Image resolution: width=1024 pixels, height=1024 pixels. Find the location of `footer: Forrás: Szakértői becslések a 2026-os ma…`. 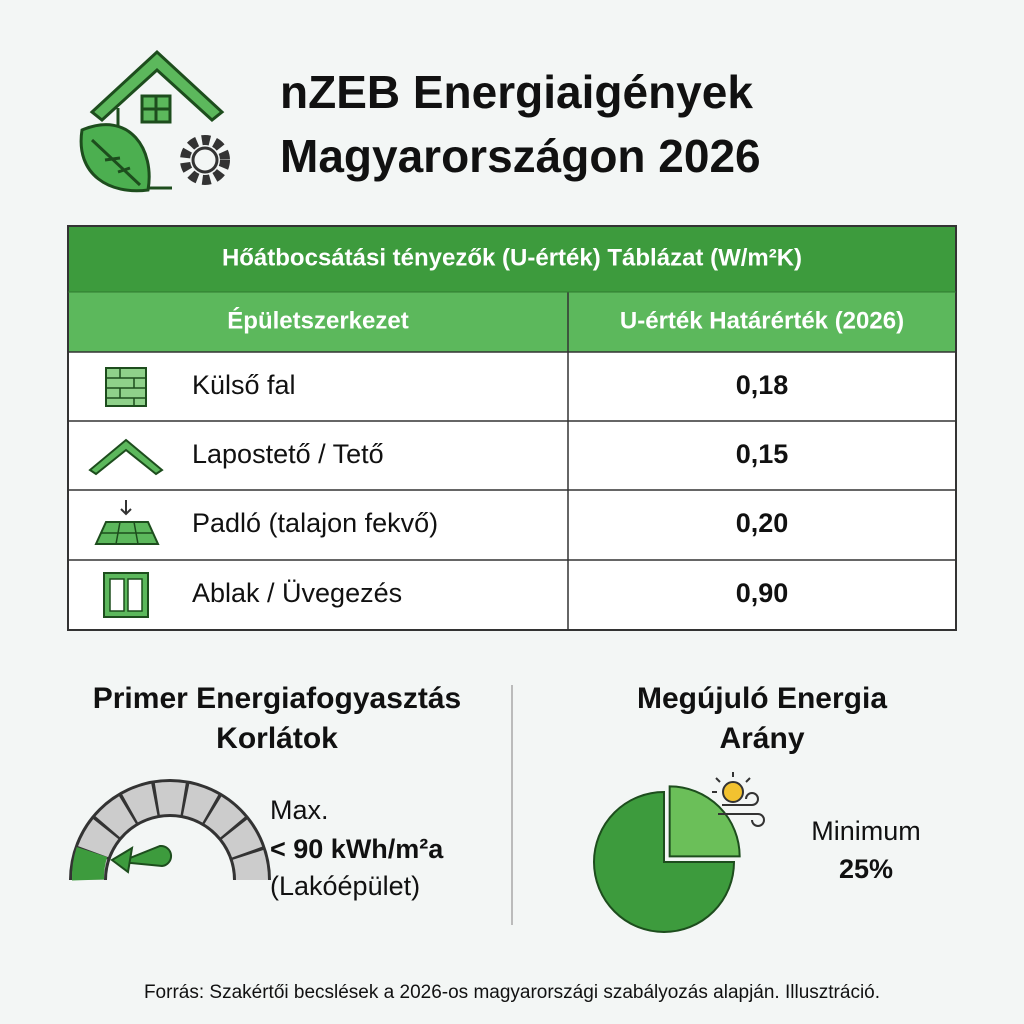

footer: Forrás: Szakértői becslések a 2026-os ma… is located at coordinates (512, 992).